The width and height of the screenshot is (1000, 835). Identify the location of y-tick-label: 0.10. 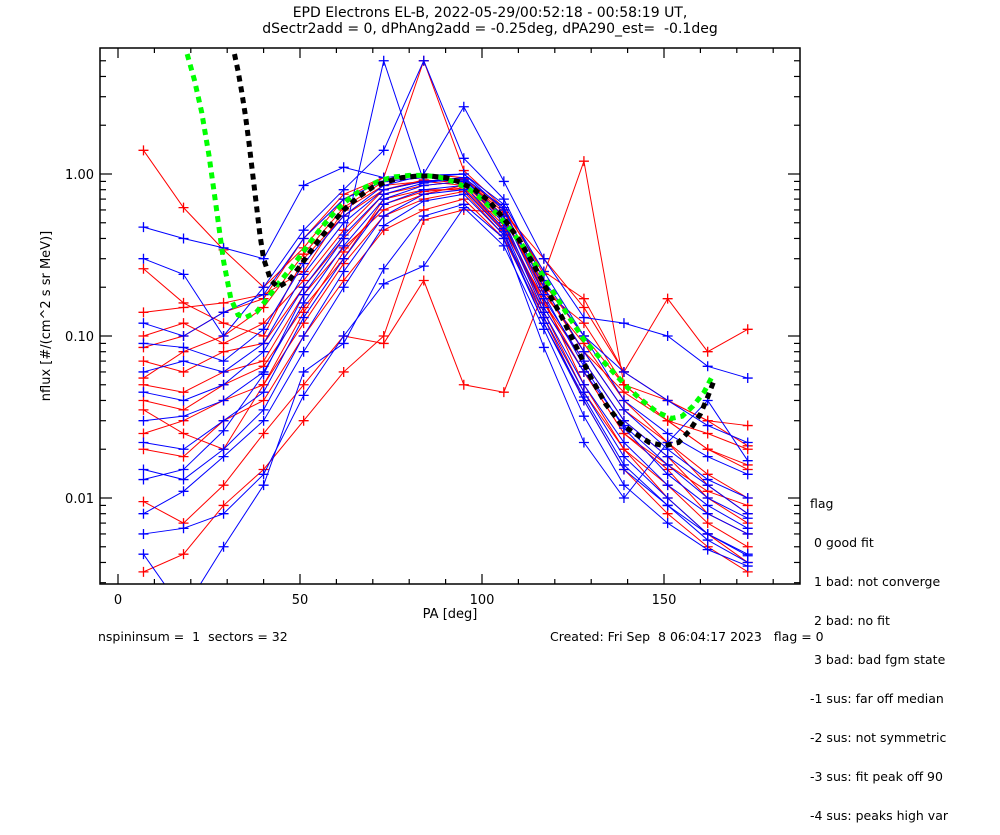
(79, 337).